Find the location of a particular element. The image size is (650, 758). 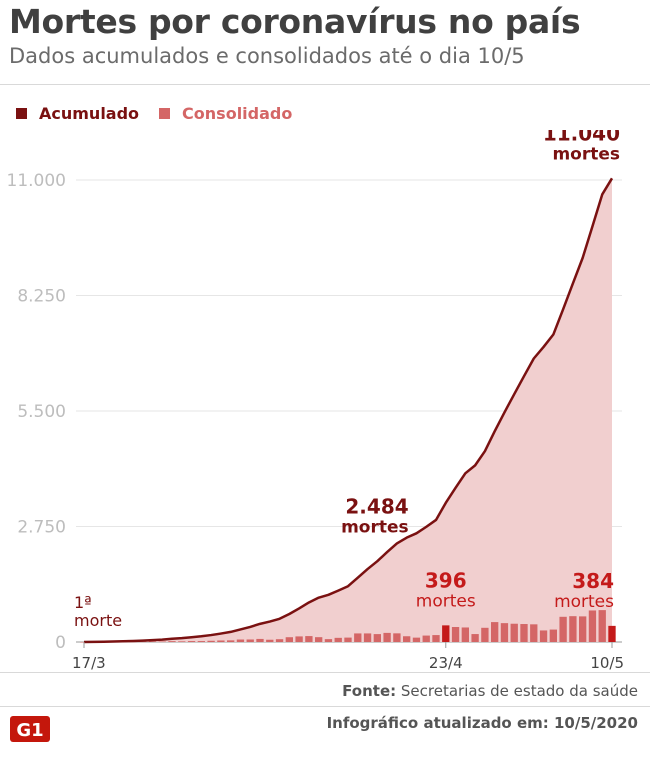

annotation-value-1: 2.484 is located at coordinates (376, 507).